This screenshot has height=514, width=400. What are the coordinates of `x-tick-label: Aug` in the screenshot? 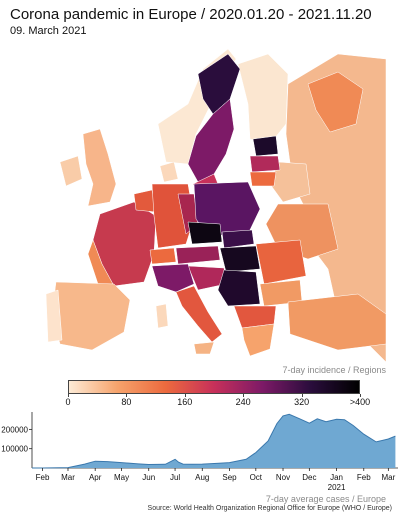 It's located at (202, 477).